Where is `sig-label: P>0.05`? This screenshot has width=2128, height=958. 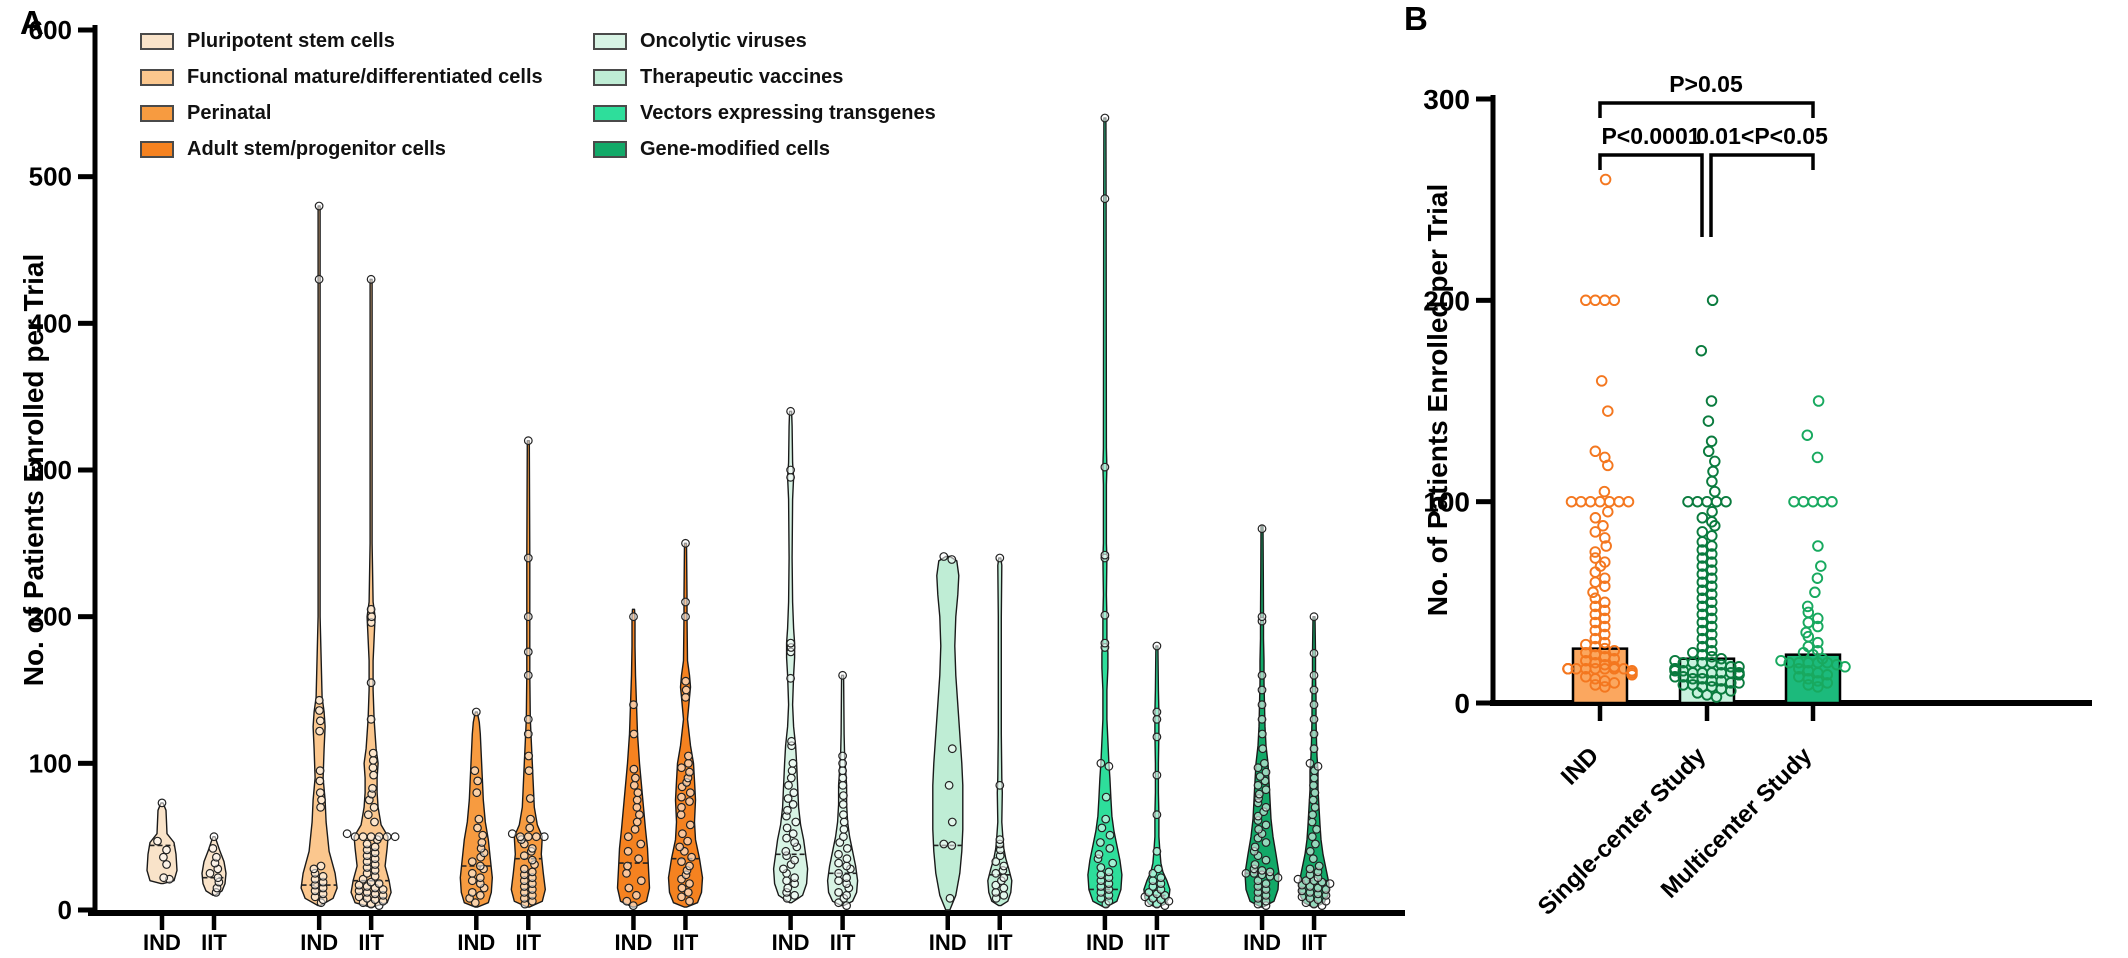
sig-label: P>0.05 is located at coordinates (1706, 84).